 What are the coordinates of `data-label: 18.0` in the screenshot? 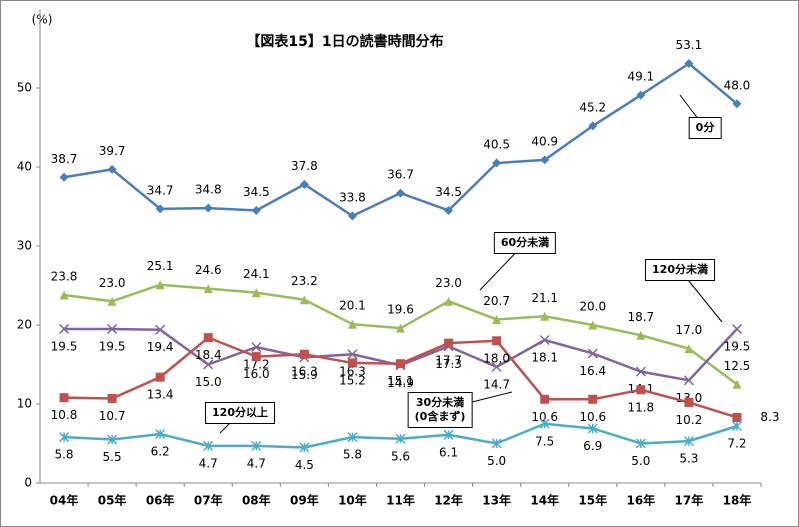 It's located at (496, 358).